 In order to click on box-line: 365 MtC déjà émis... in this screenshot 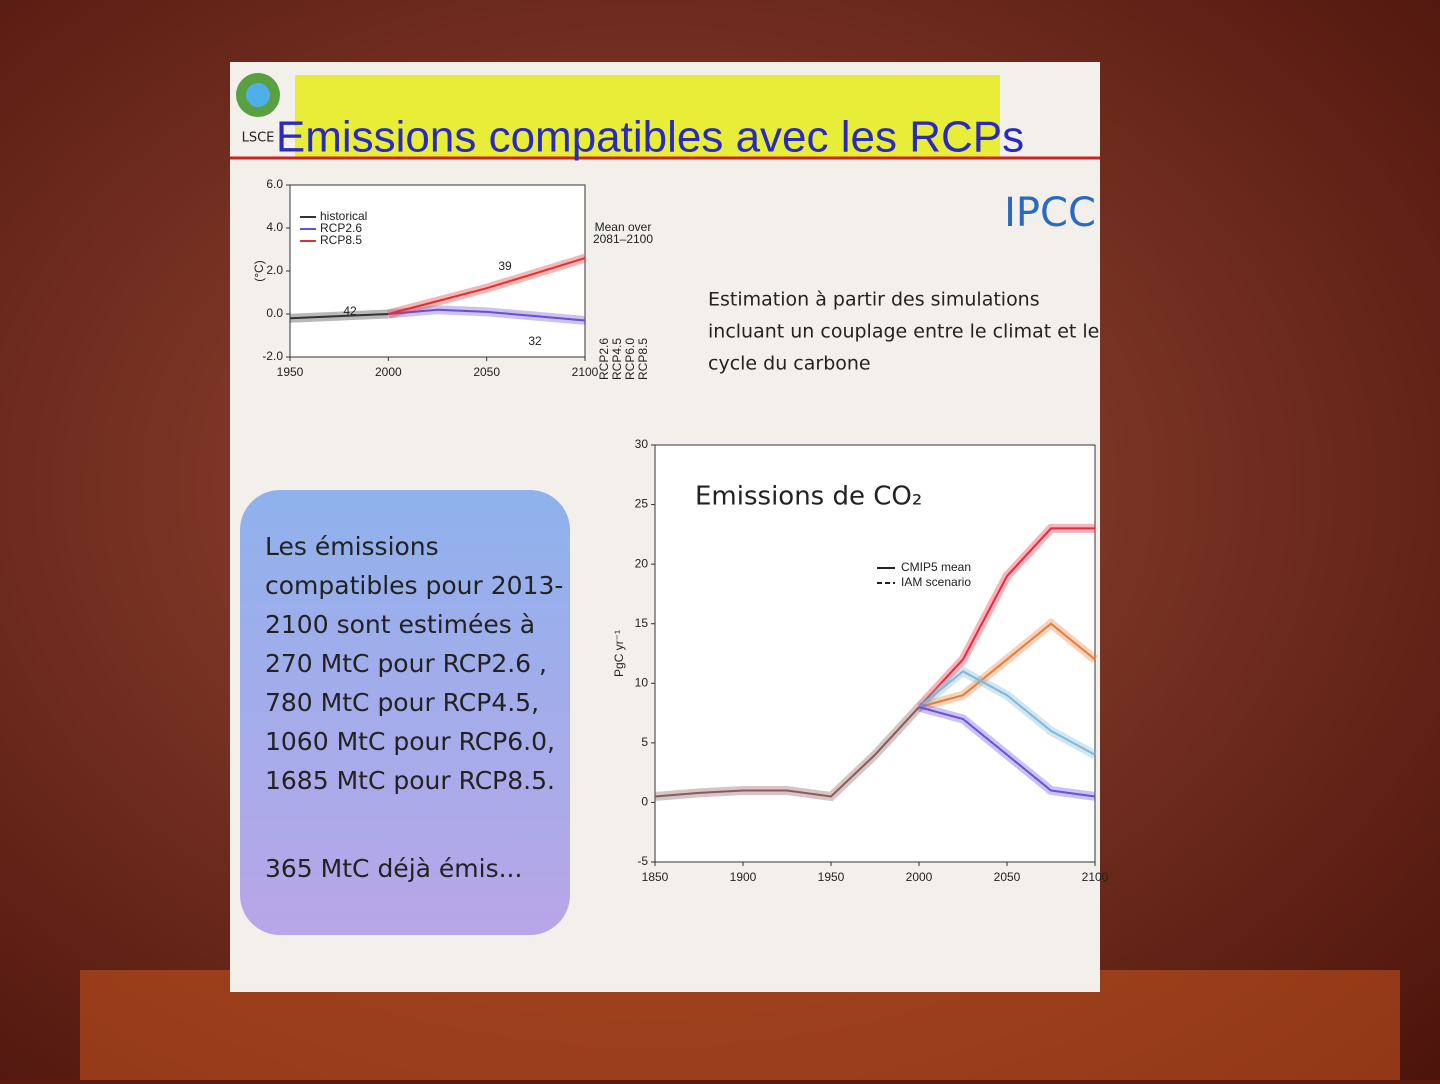, I will do `click(393, 868)`.